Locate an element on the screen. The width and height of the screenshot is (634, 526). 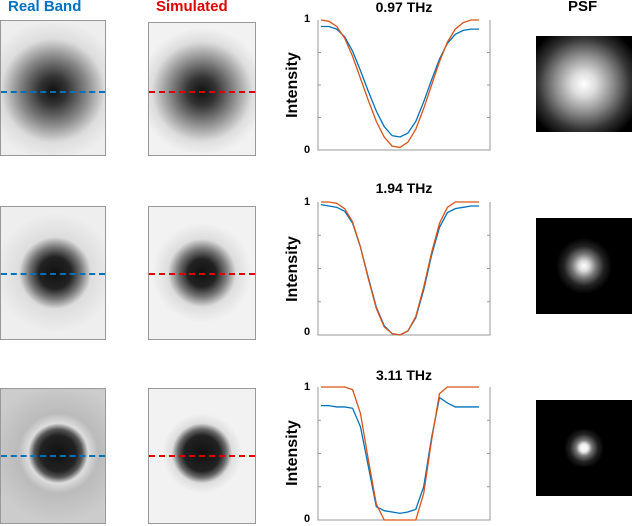
y-axis-label-3: Intensity is located at coordinates (292, 453).